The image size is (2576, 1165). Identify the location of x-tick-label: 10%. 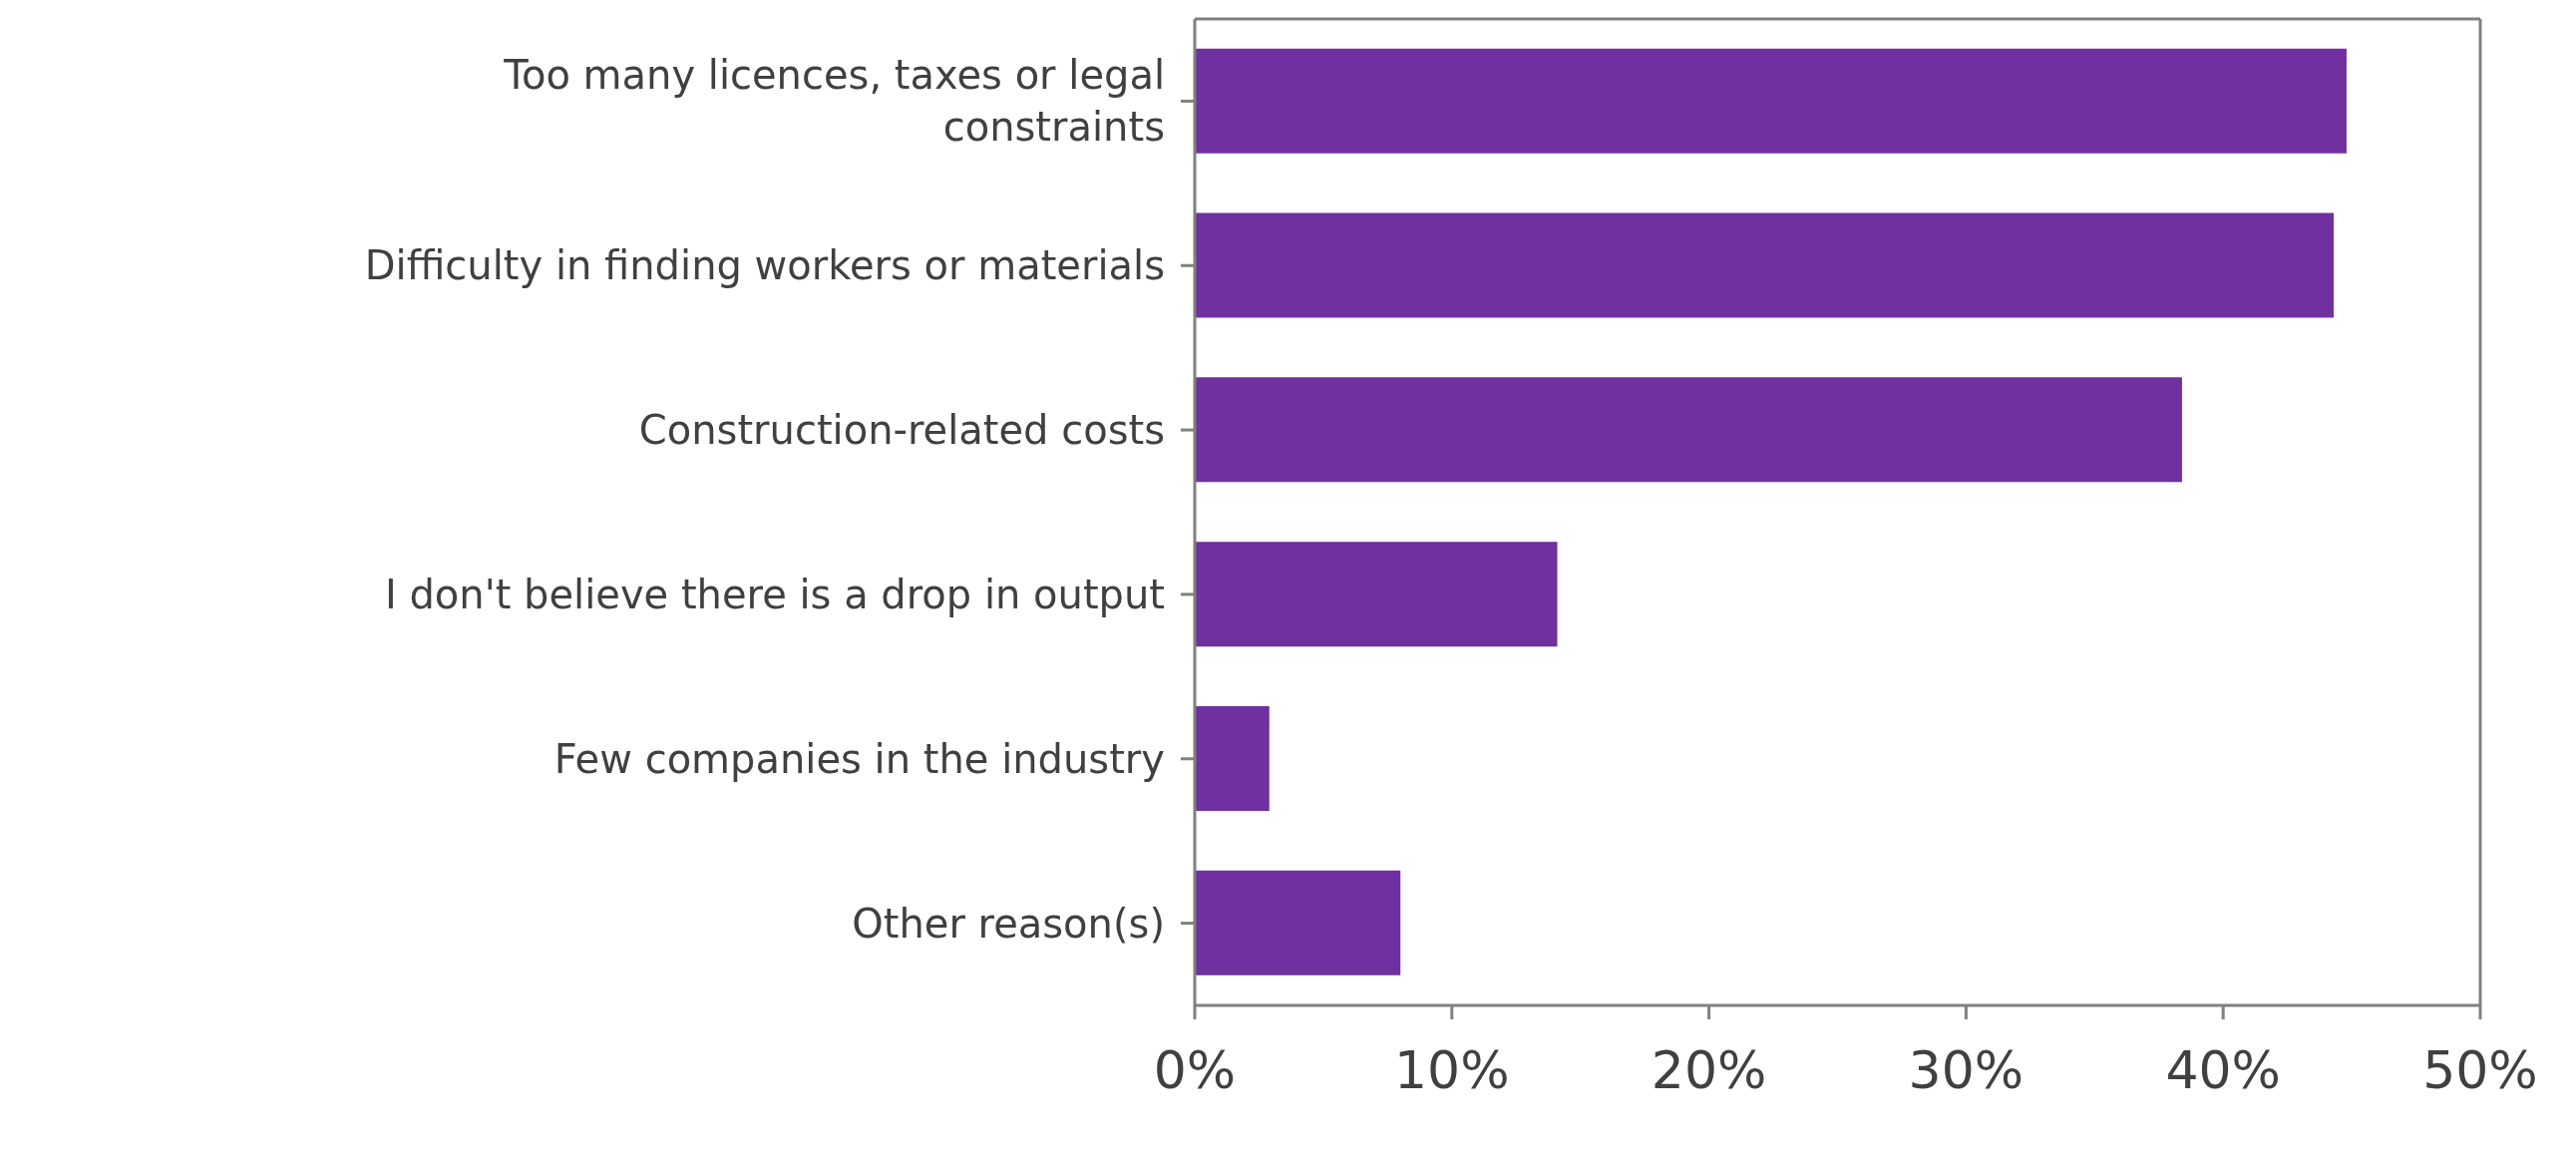
(1452, 1069).